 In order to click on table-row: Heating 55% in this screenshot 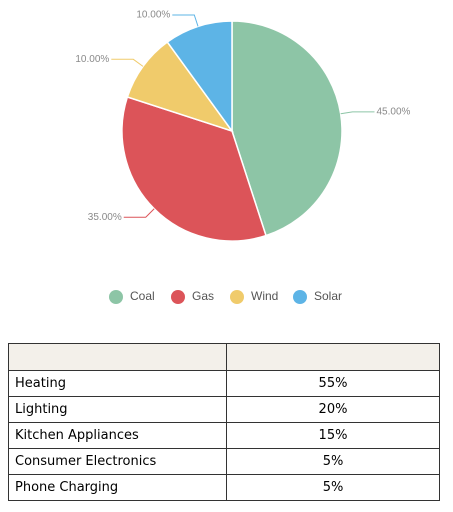, I will do `click(224, 383)`.